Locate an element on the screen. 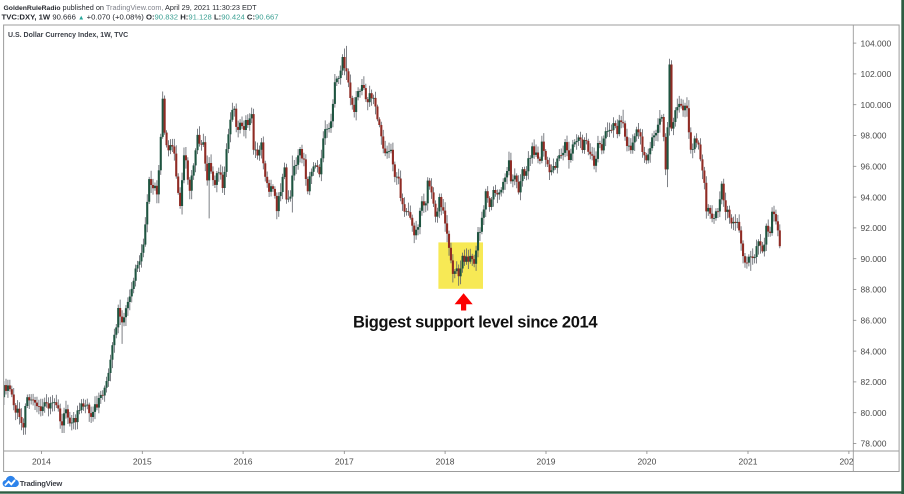  svg-text: 84.000 is located at coordinates (874, 351).